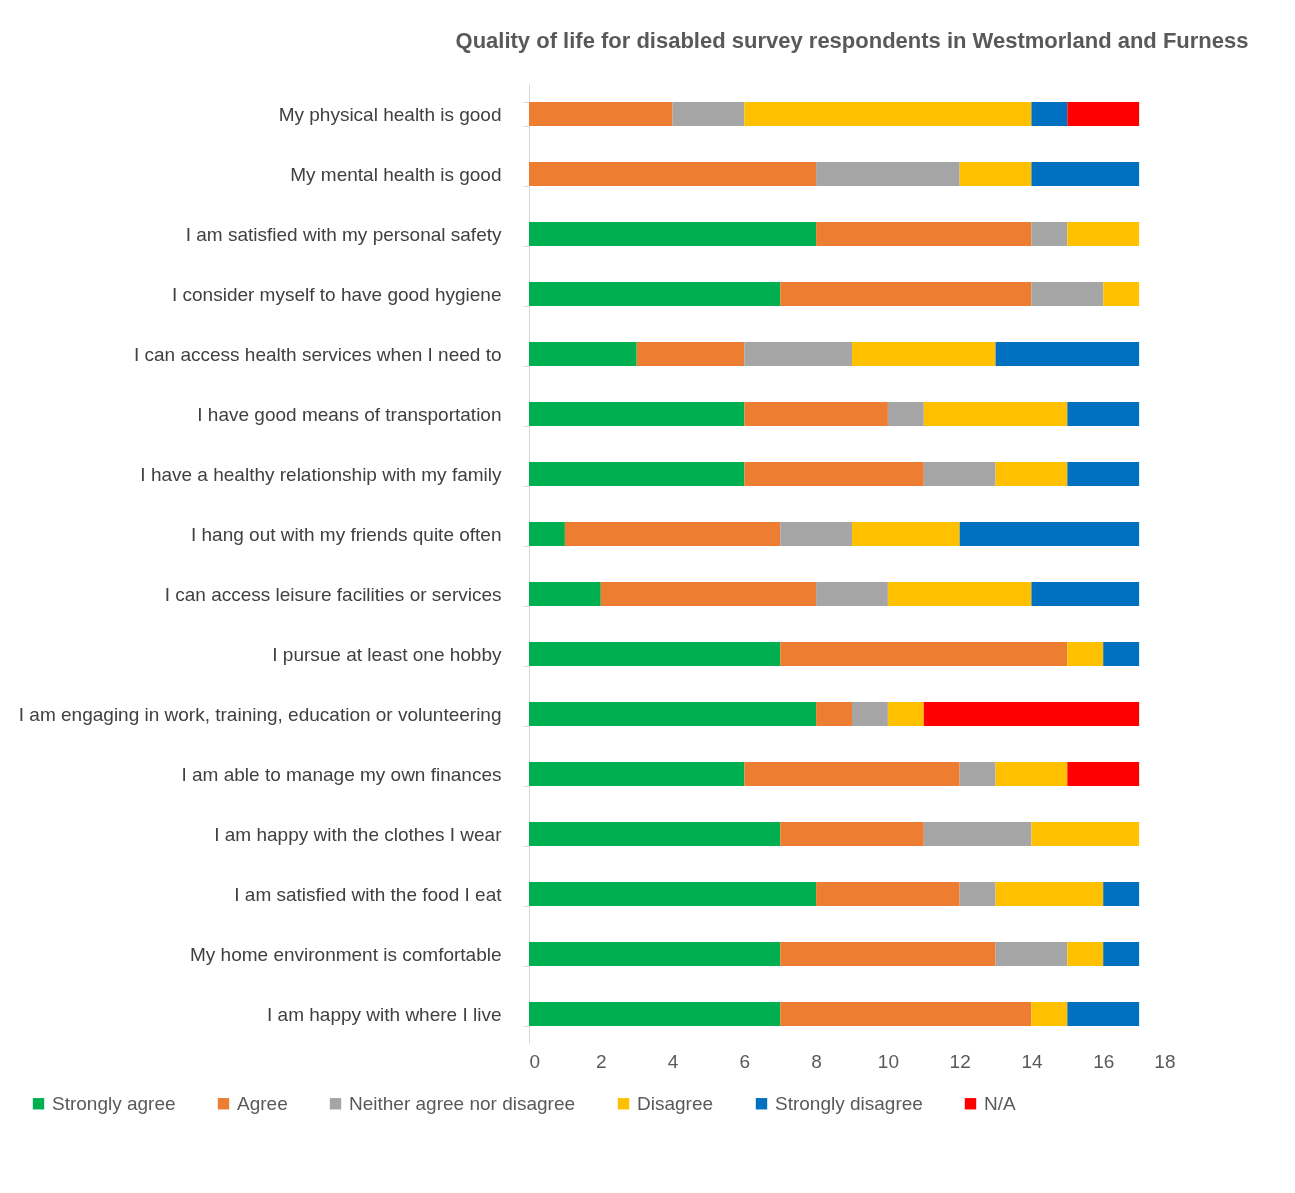 This screenshot has height=1193, width=1295. Describe the element at coordinates (368, 894) in the screenshot. I see `y-tick-label: I am satisfied with the food I eat` at that location.